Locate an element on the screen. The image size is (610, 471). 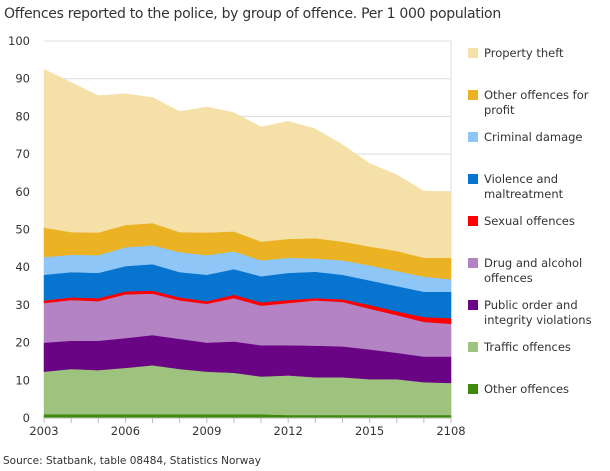
legend-item: Drug and alcohol offences is located at coordinates (525, 271).